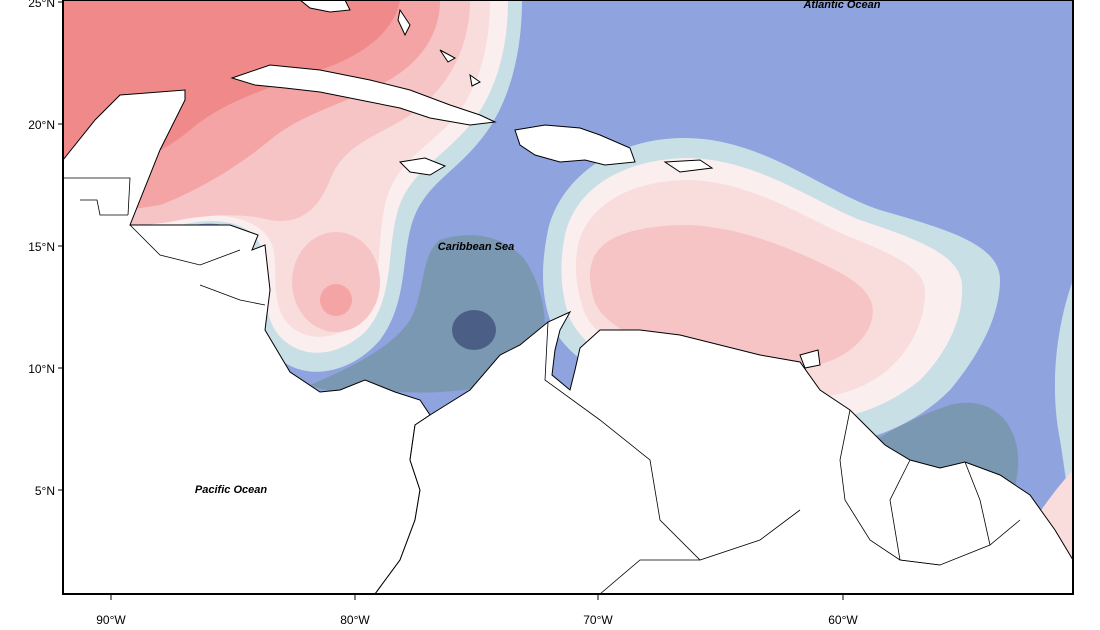 Image resolution: width=1100 pixels, height=630 pixels. Describe the element at coordinates (977, 503) in the screenshot. I see `border-french-guiana` at that location.